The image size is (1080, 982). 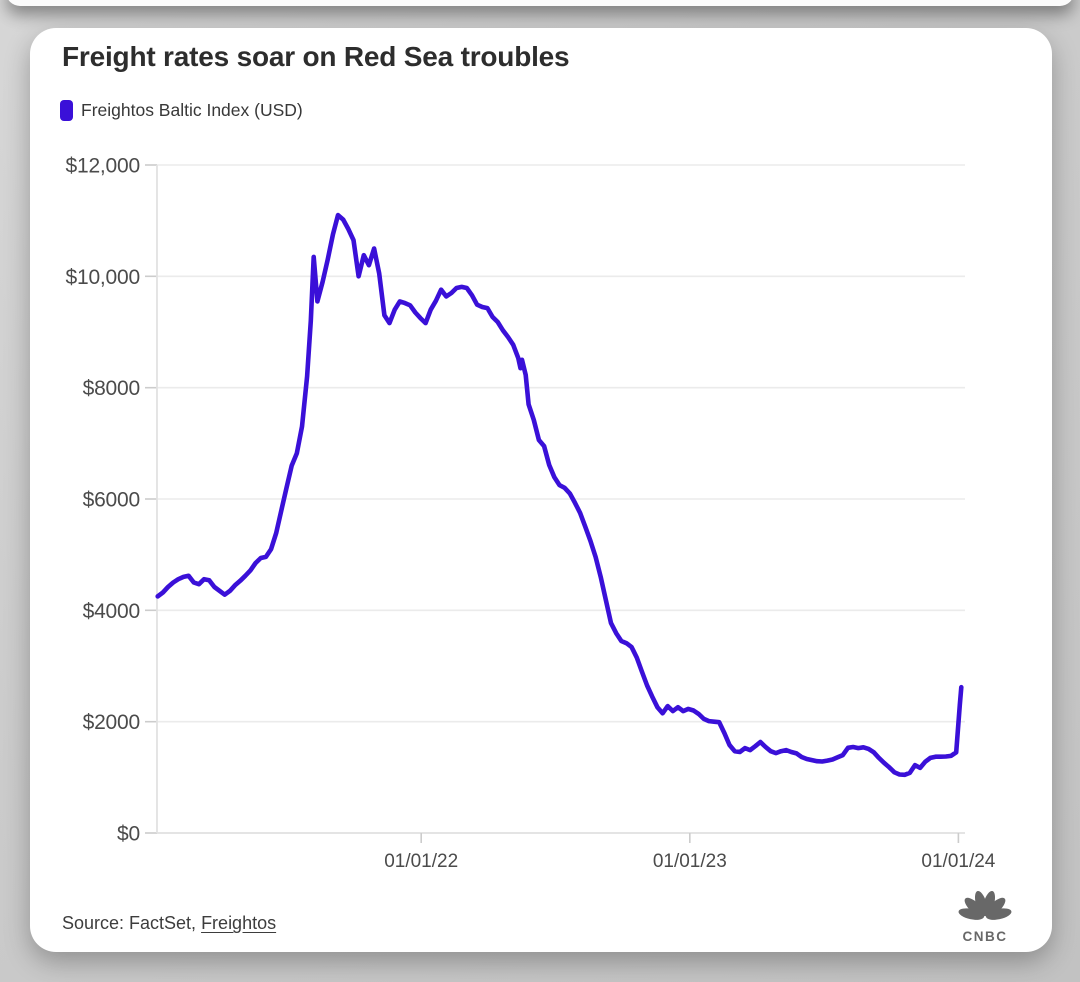 I want to click on y-tick-label: $2000, so click(x=111, y=722).